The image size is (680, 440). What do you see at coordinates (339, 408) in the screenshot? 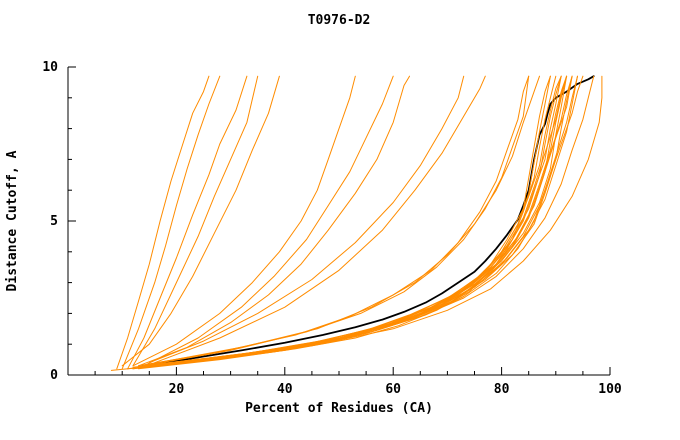
I see `x-axis-label: Percent of Residues (CA)` at bounding box center [339, 408].